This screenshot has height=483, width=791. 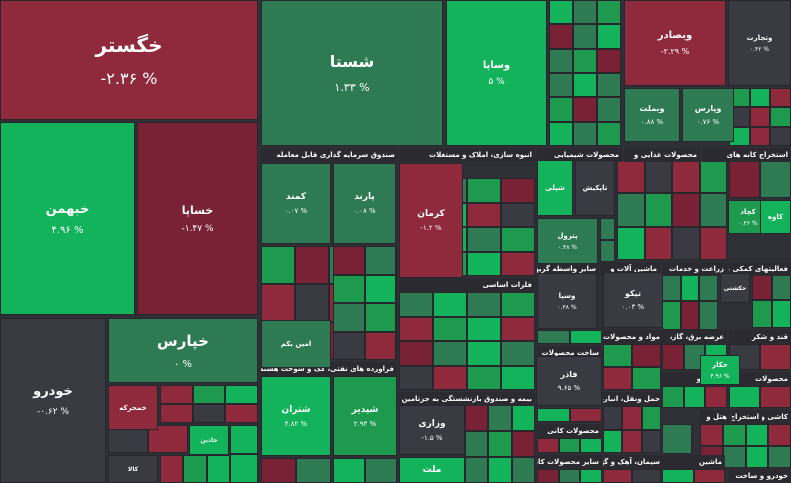 What do you see at coordinates (432, 430) in the screenshot?
I see `stock-tile: وزاری -۱.۵ %` at bounding box center [432, 430].